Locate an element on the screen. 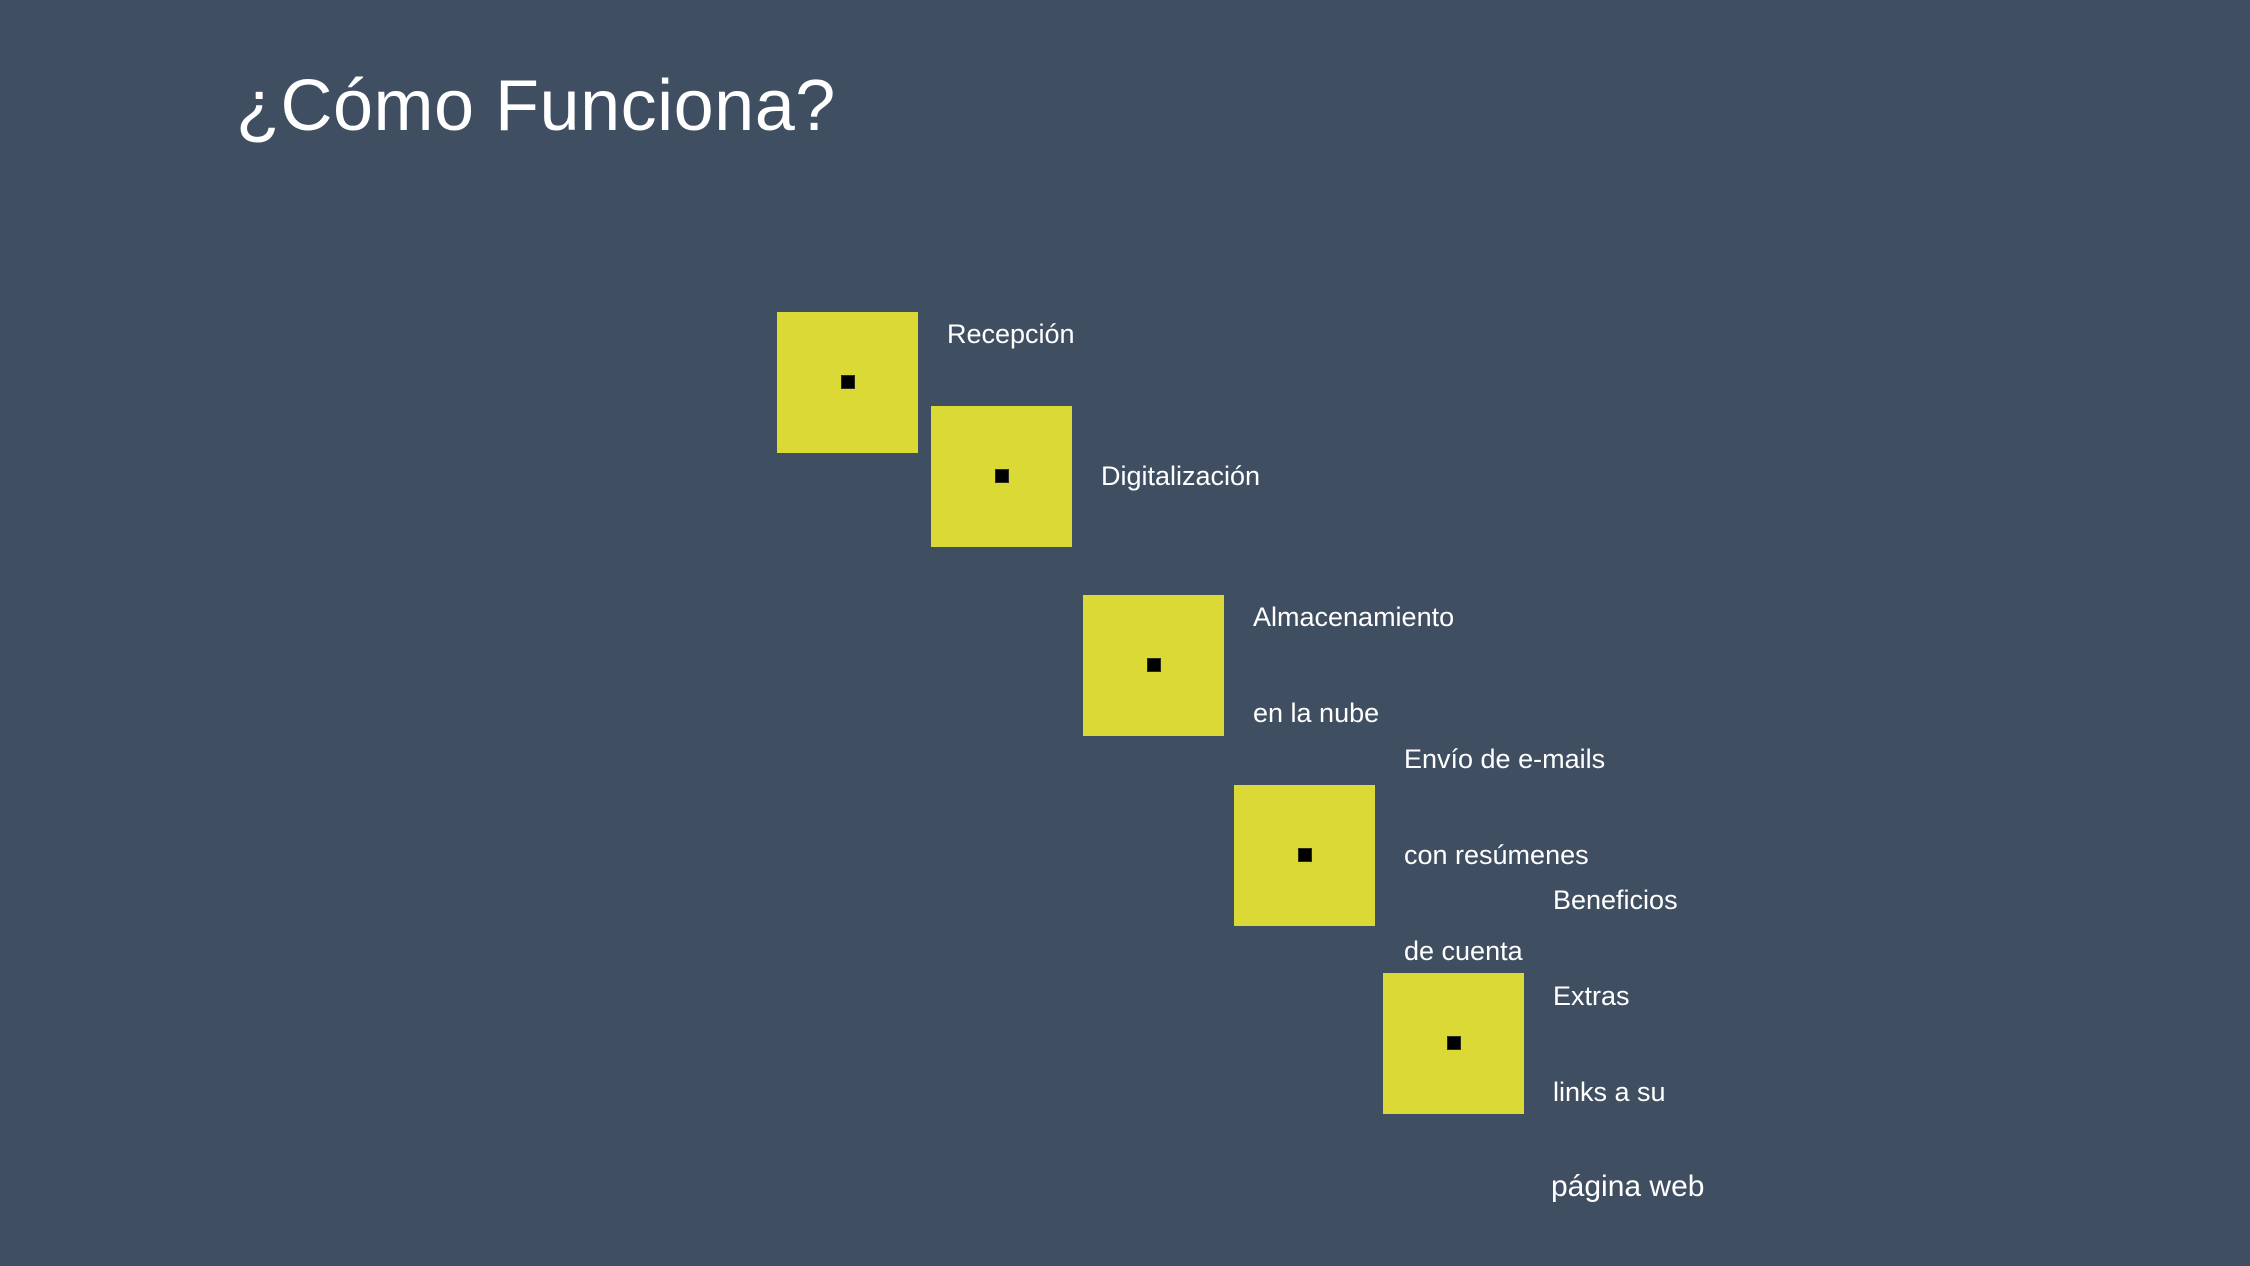 Image resolution: width=2250 pixels, height=1266 pixels. process-step-3: Almacenamiento en la nube is located at coordinates (1268, 665).